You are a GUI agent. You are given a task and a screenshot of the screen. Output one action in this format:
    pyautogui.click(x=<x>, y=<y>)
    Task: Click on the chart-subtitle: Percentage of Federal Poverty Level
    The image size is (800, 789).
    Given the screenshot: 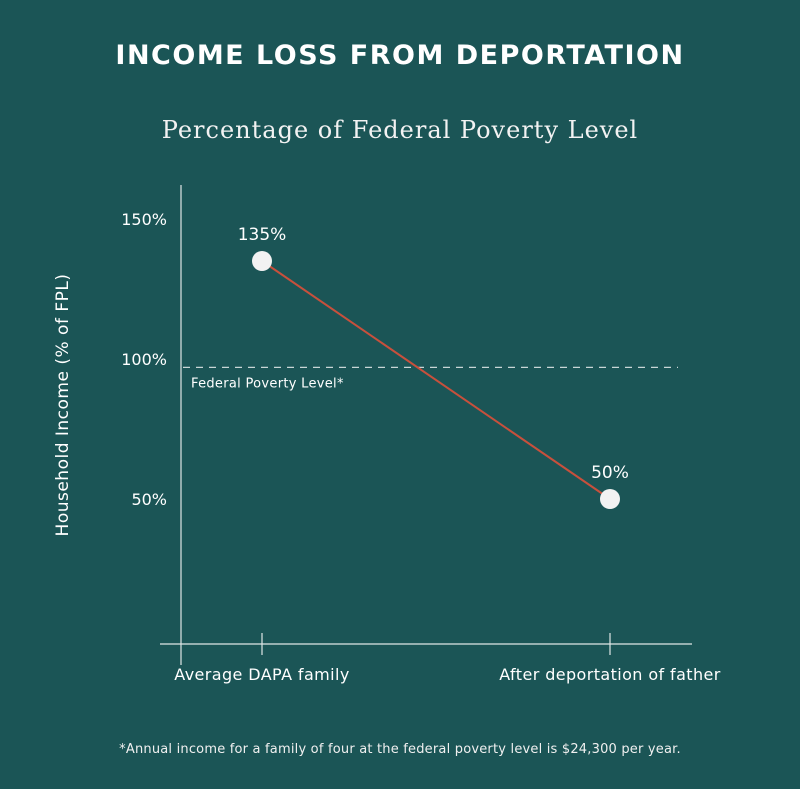 What is the action you would take?
    pyautogui.click(x=400, y=130)
    